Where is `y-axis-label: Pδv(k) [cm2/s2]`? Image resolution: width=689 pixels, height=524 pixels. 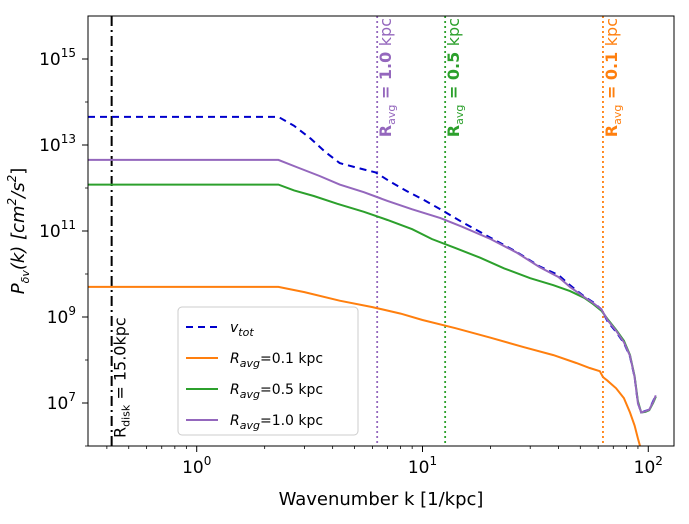 y-axis-label: Pδv(k) [cm2/s2] is located at coordinates (18, 231).